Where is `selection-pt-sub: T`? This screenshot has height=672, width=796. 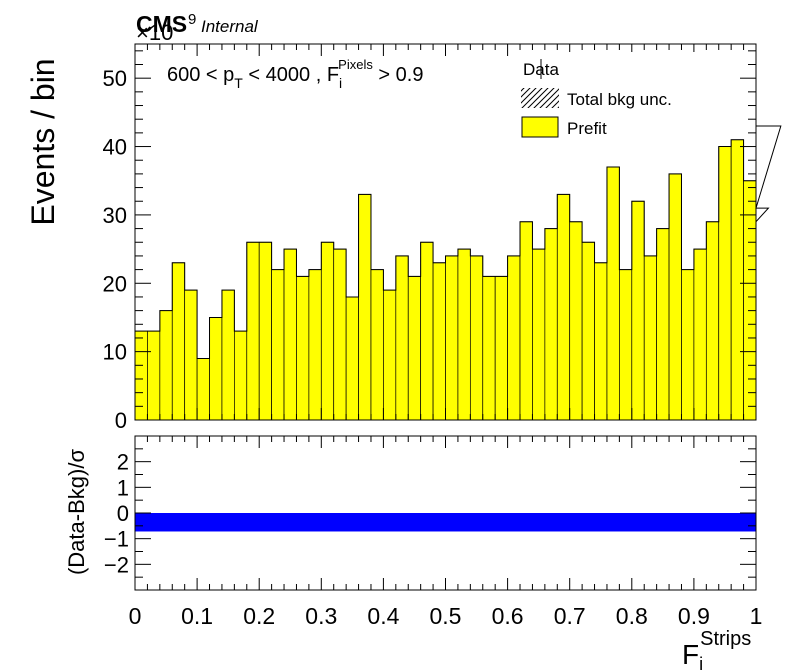
selection-pt-sub: T is located at coordinates (238, 83).